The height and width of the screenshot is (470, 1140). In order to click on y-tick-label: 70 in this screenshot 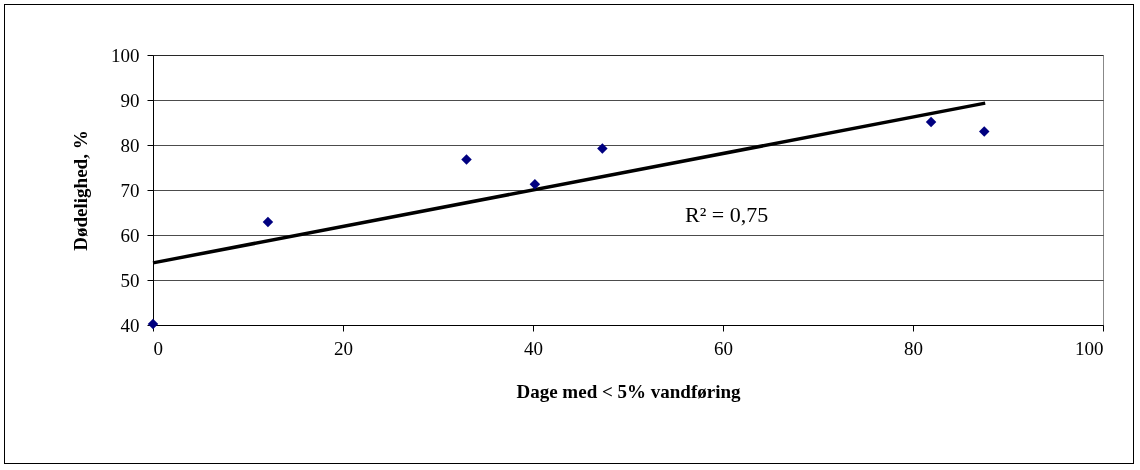, I will do `click(130, 190)`.